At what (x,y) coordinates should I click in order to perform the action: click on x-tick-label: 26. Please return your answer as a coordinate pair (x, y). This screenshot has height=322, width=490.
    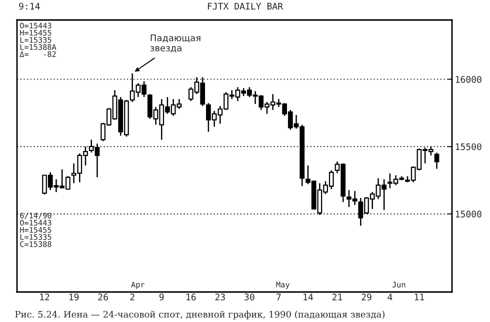
    Looking at the image, I should click on (103, 297).